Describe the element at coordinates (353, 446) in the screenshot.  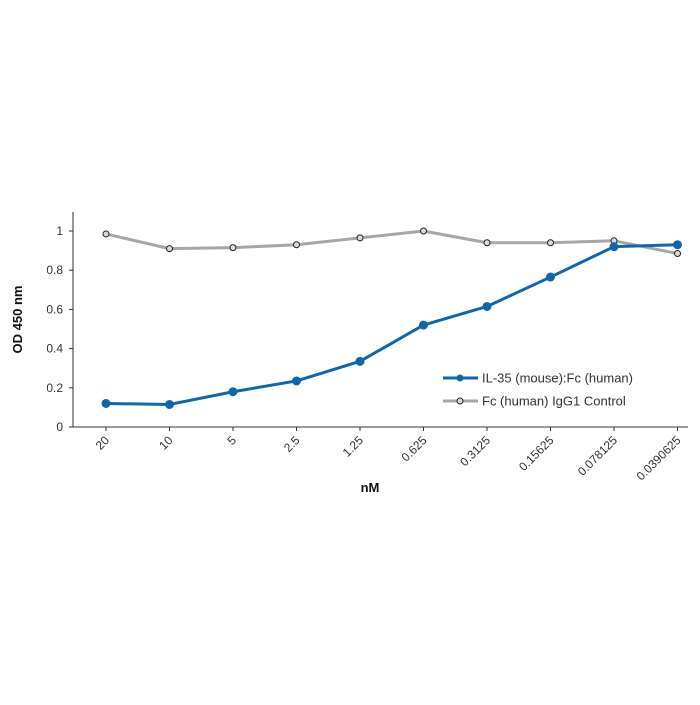
I see `x-tick-label: 1.25` at that location.